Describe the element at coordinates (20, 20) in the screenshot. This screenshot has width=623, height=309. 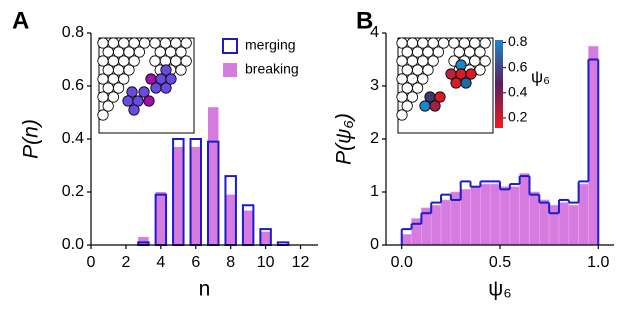
I see `panel-label: A` at that location.